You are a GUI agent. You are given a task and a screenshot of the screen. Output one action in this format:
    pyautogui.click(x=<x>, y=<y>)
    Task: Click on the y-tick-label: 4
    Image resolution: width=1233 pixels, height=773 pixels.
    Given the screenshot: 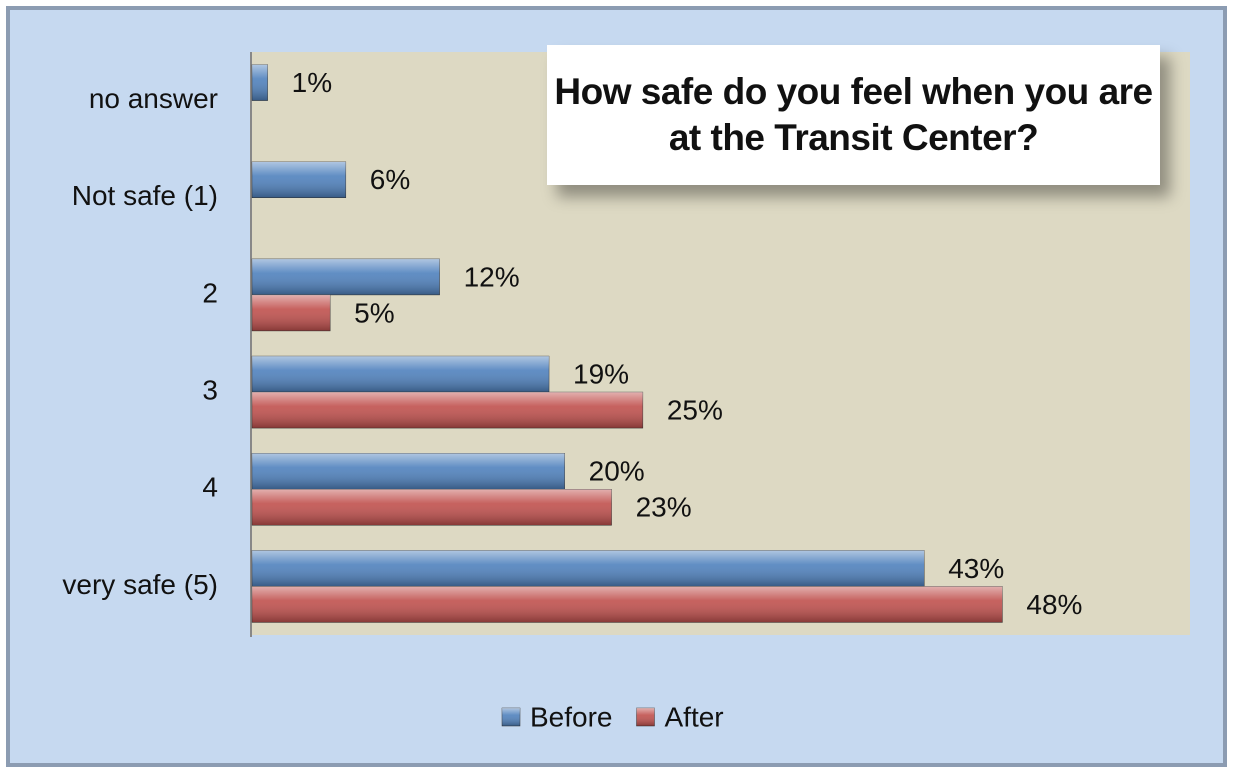 What is the action you would take?
    pyautogui.click(x=210, y=487)
    